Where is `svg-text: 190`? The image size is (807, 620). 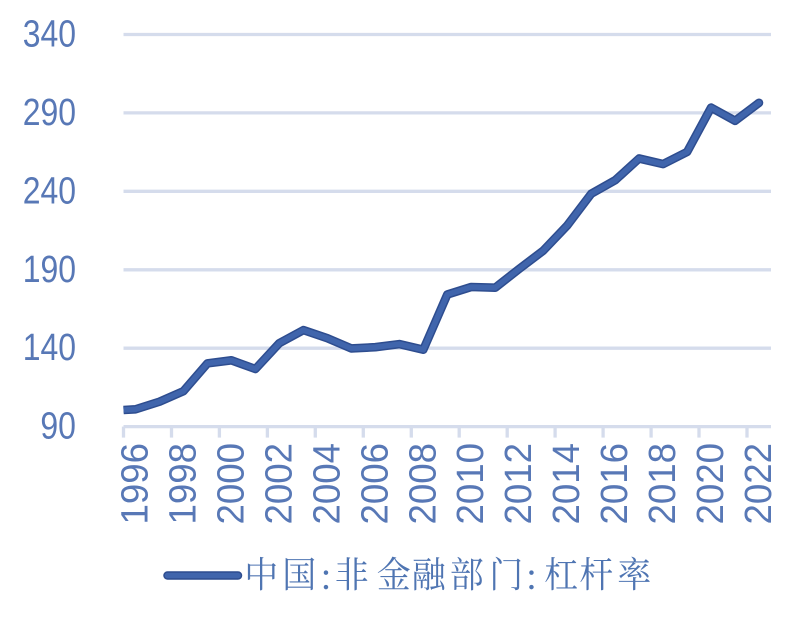 svg-text: 190 is located at coordinates (49, 270).